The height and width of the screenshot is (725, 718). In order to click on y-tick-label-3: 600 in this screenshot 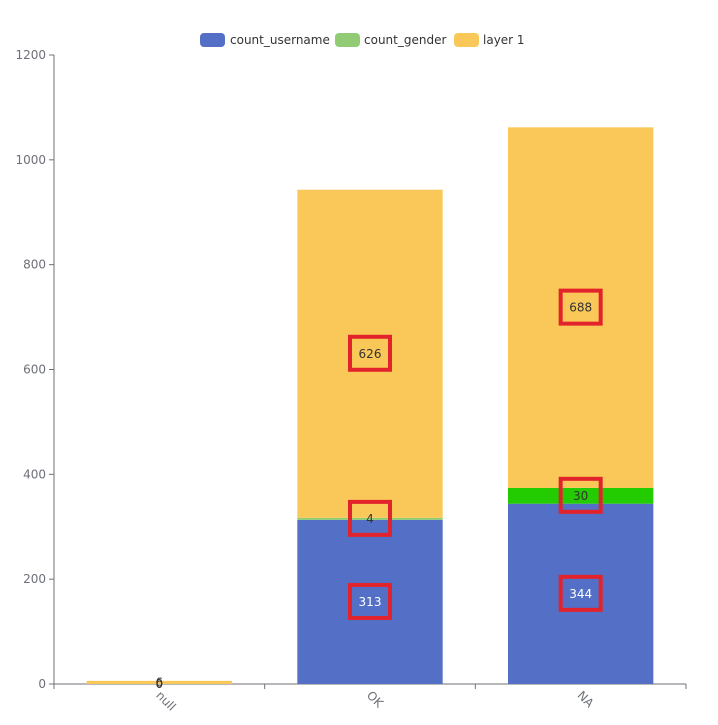, I will do `click(34, 370)`.